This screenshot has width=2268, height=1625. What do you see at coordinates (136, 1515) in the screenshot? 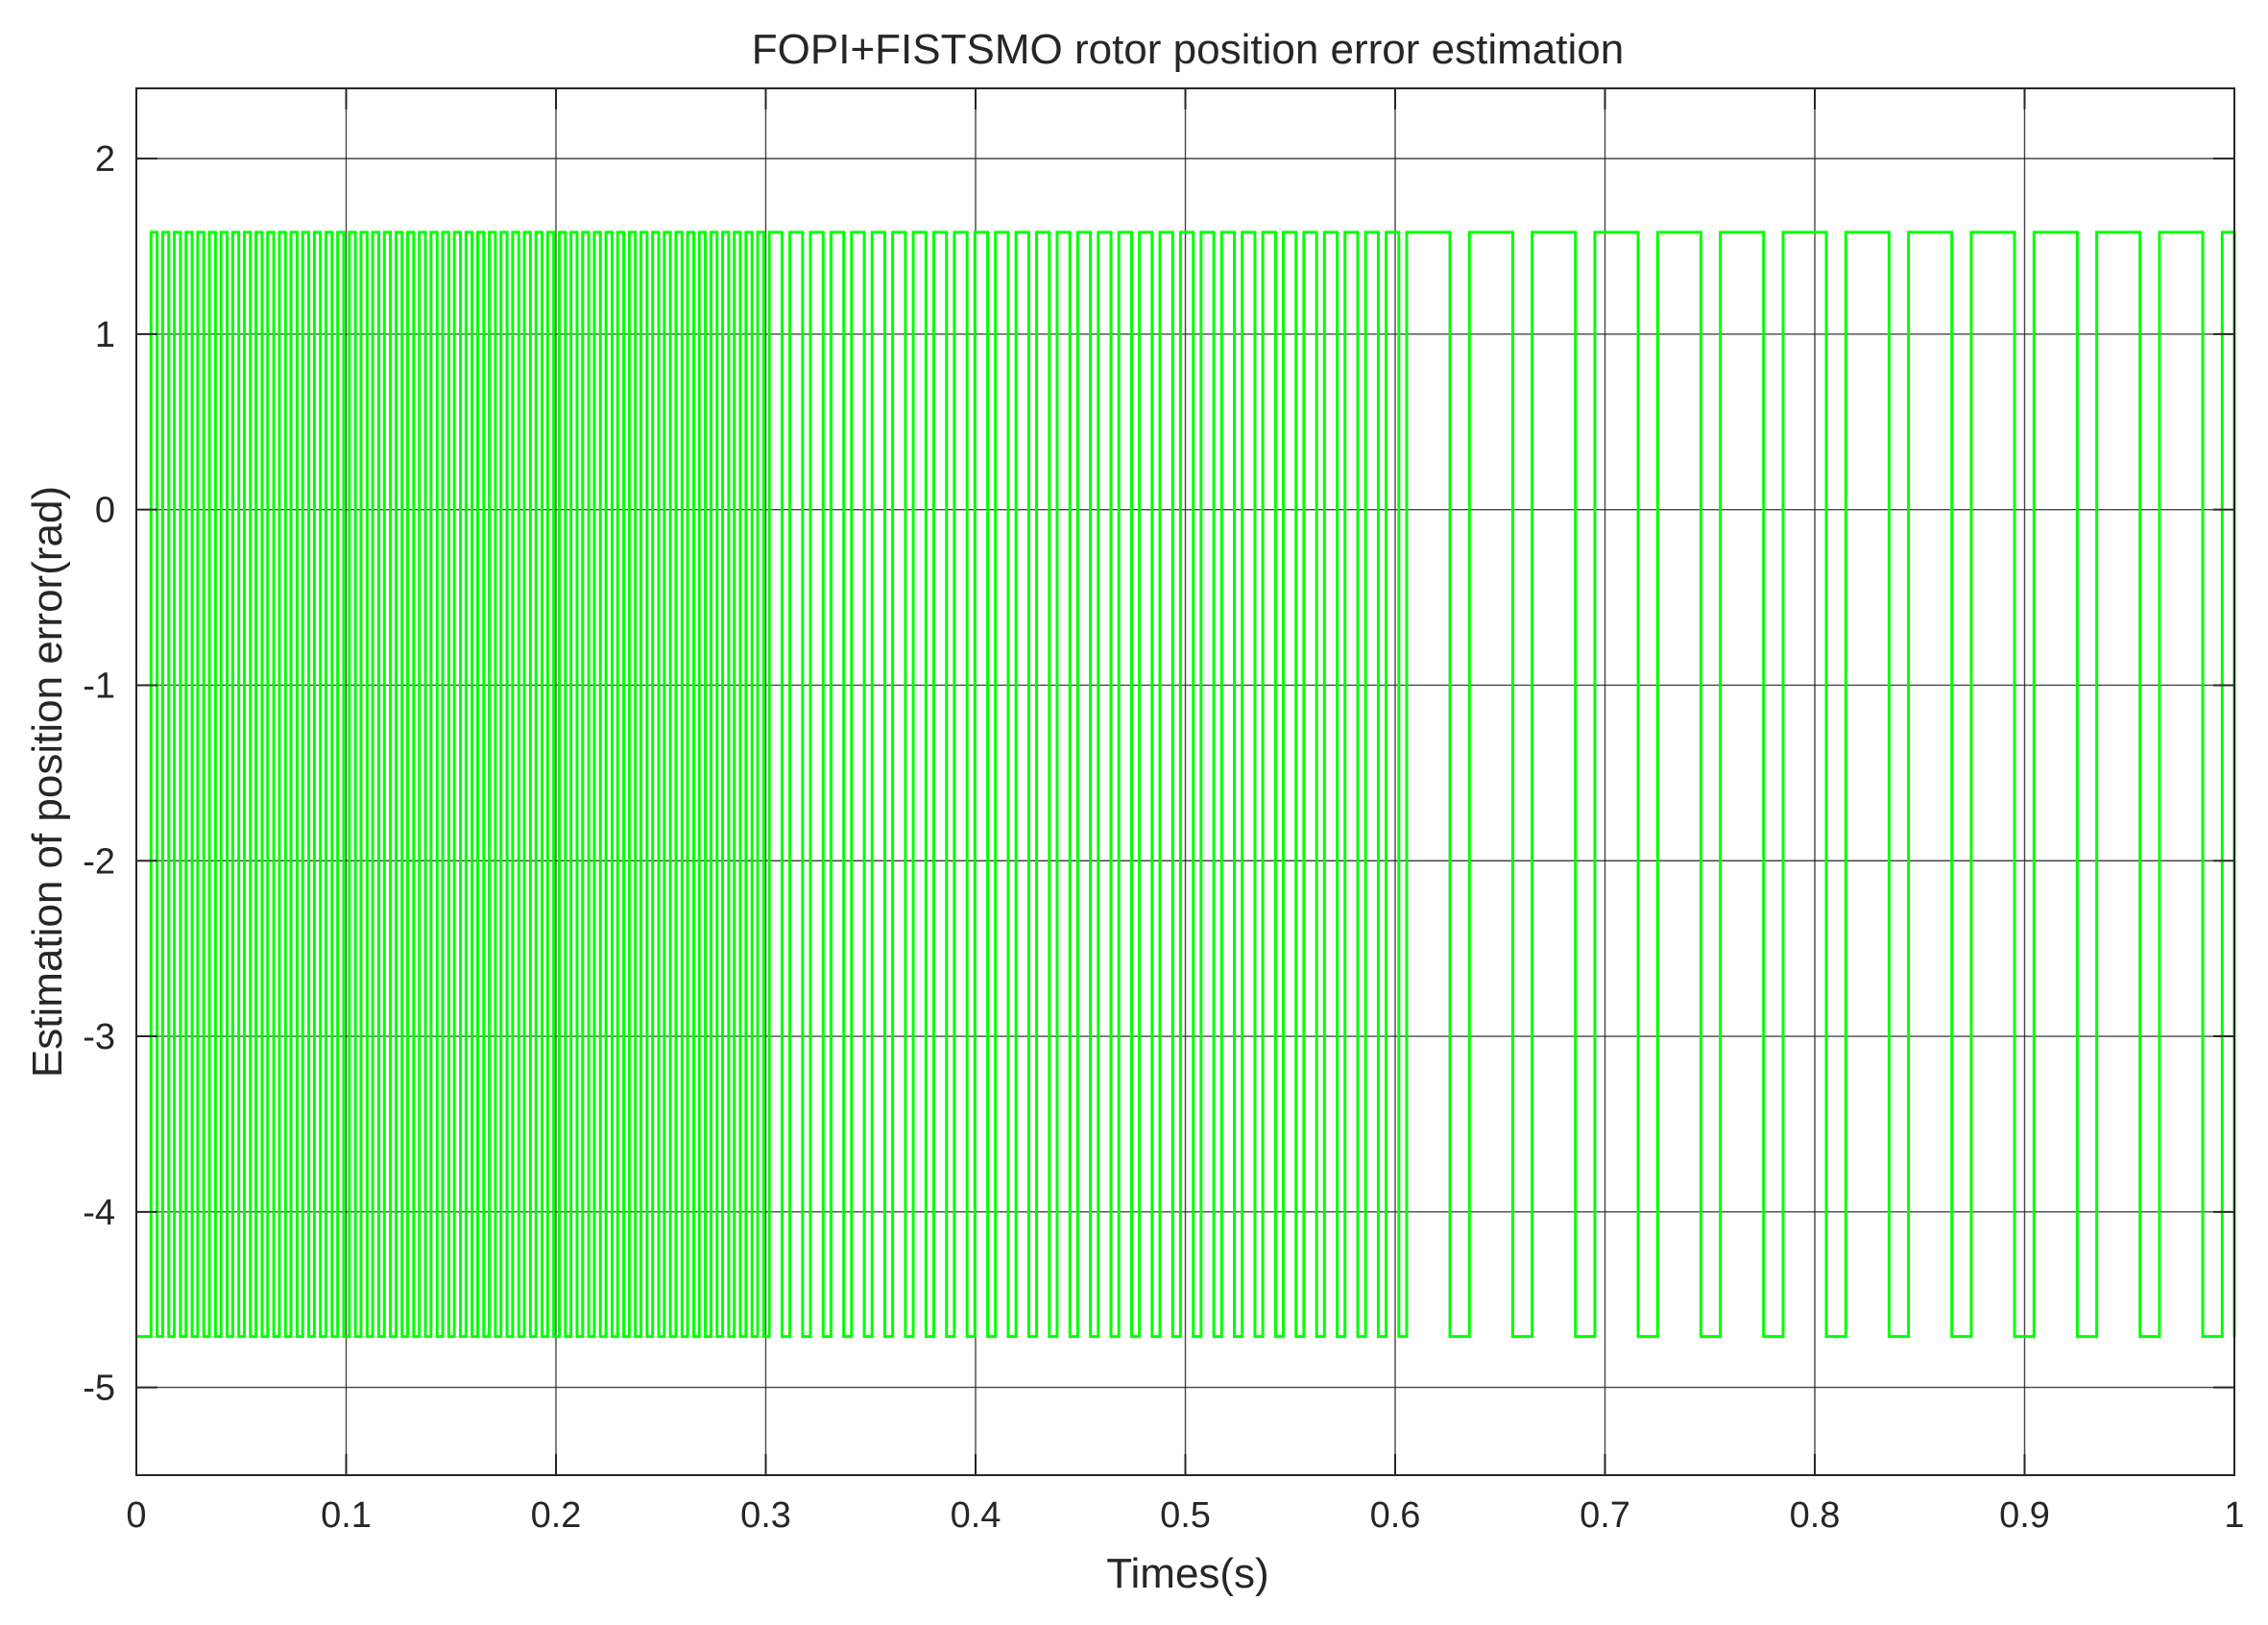
I see `x-tick-label: 0` at bounding box center [136, 1515].